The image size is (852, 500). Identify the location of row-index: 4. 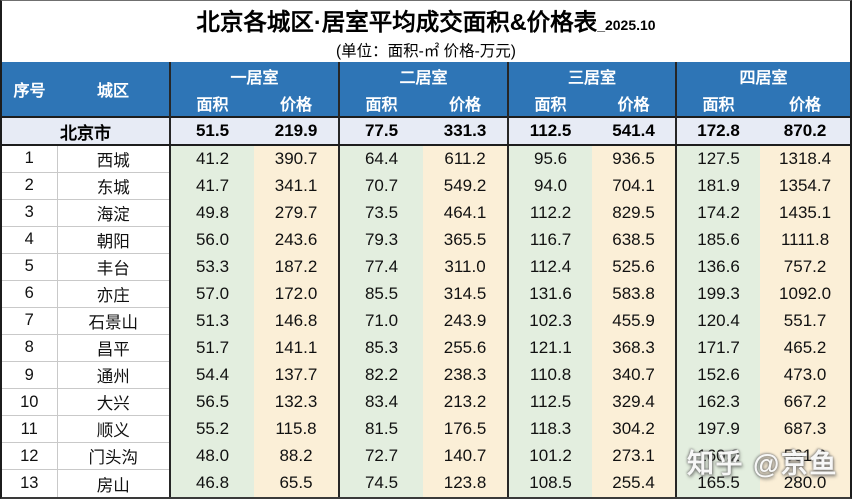
(30, 240).